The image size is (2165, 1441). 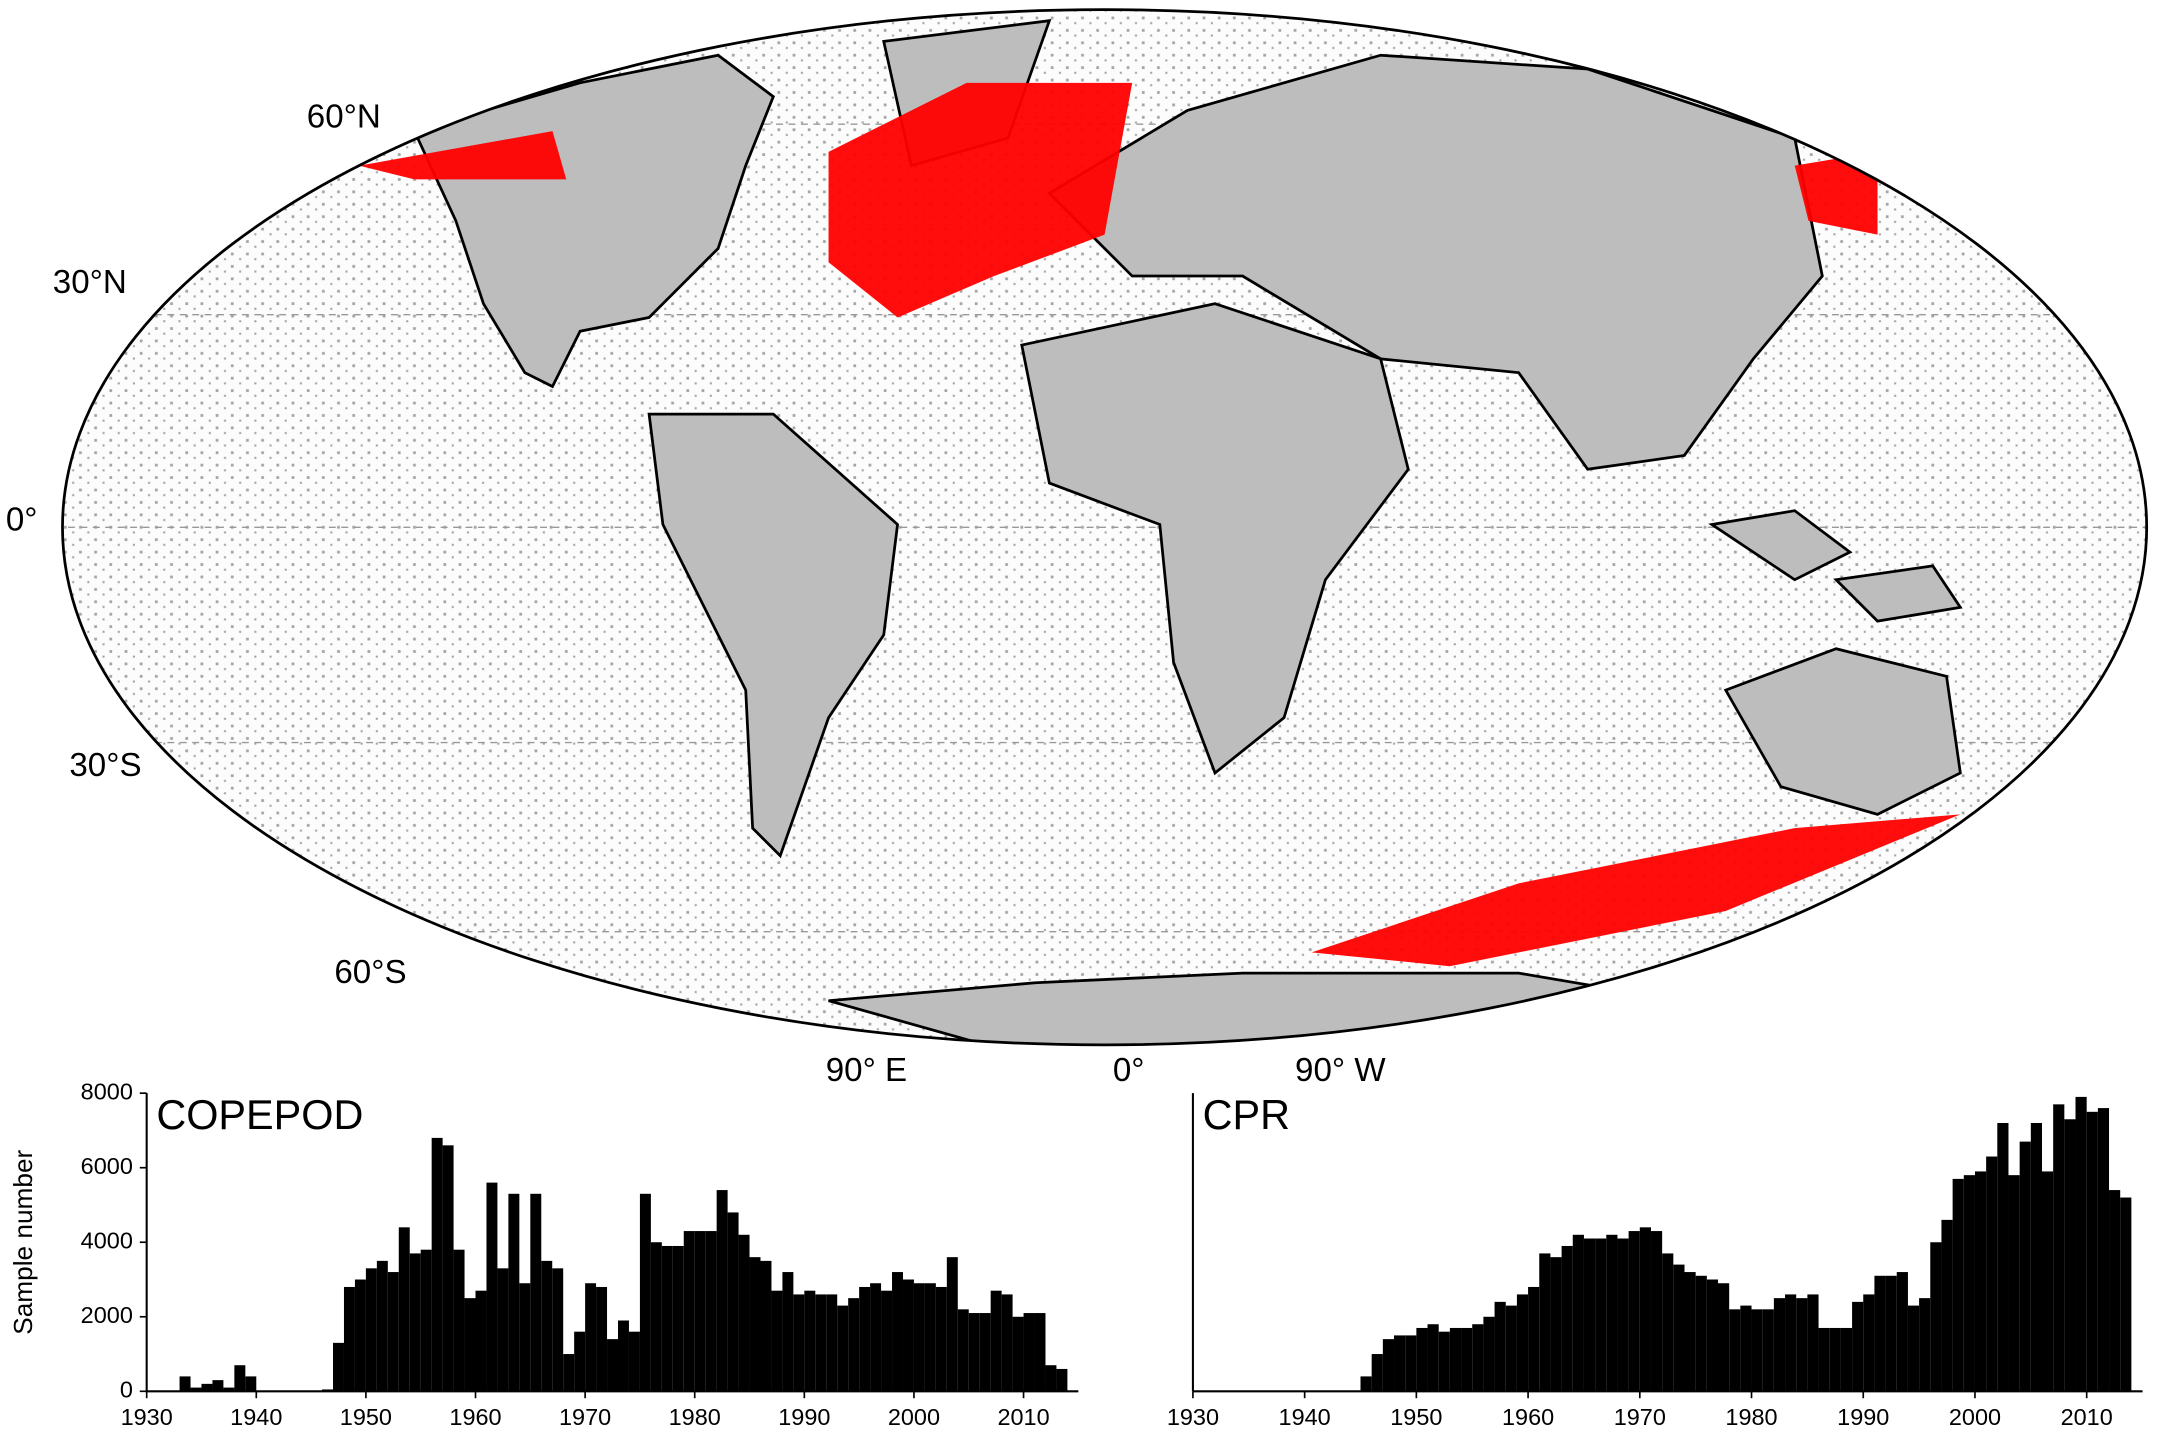 What do you see at coordinates (1340, 1070) in the screenshot?
I see `lon-label: 90° W` at bounding box center [1340, 1070].